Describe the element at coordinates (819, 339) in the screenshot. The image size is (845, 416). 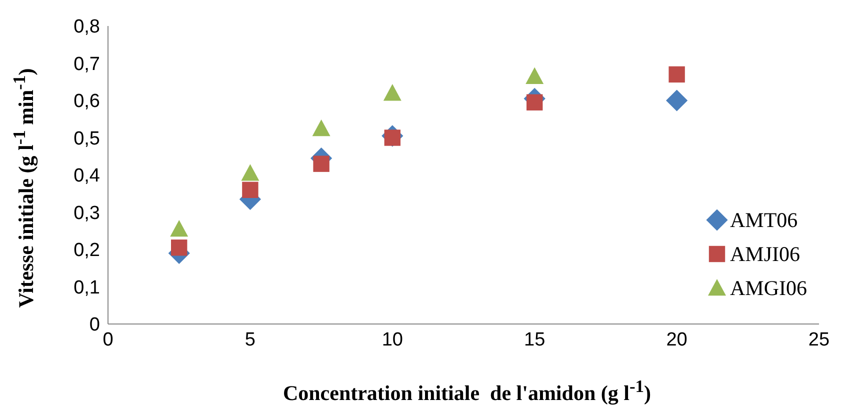
I see `x-tick-label: 25` at that location.